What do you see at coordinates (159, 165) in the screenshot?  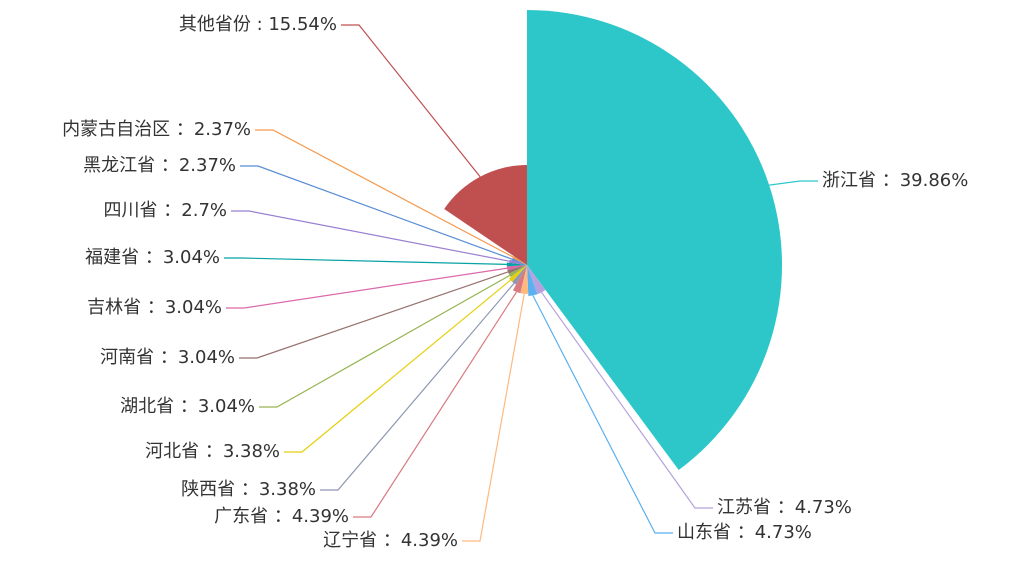 I see `data-label: 黑龙江省 ：2.37%` at bounding box center [159, 165].